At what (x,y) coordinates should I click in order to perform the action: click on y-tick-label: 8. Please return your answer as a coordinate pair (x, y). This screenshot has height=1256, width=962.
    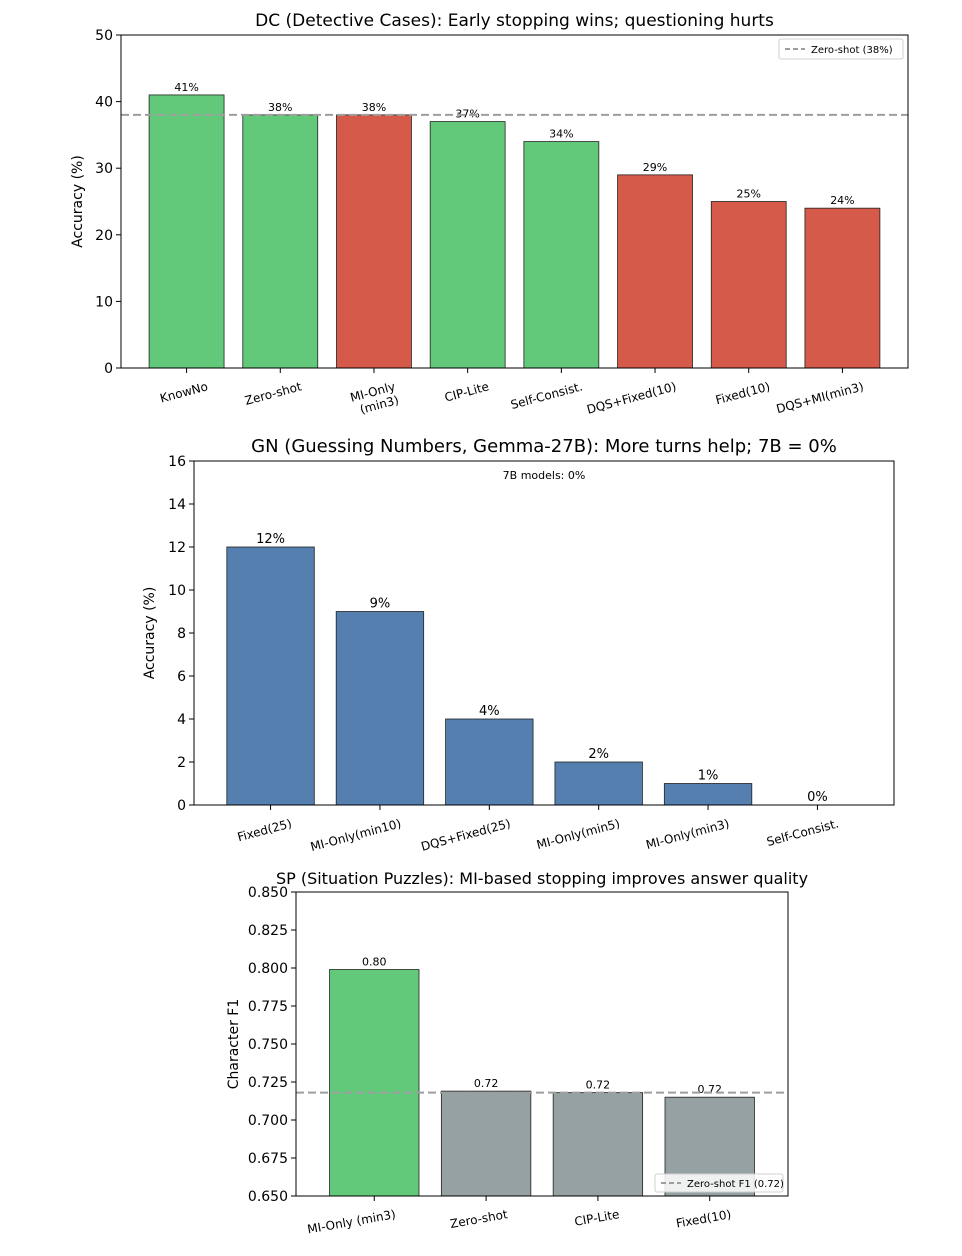
    Looking at the image, I should click on (181, 634).